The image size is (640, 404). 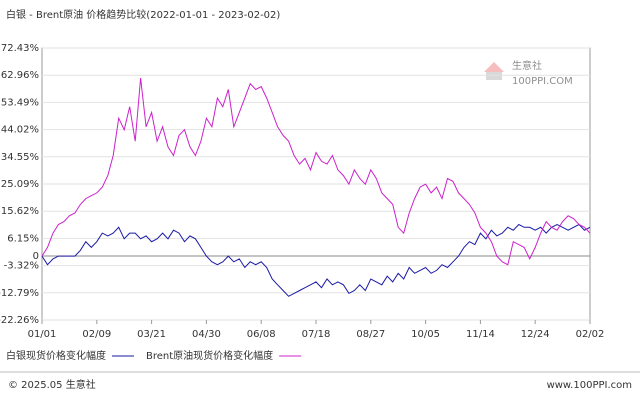 I want to click on x-tick-label: 08/27, so click(x=370, y=334).